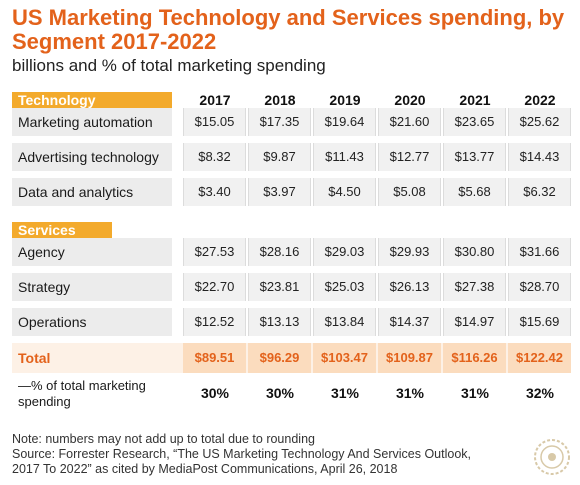 This screenshot has width=580, height=485. What do you see at coordinates (85, 122) in the screenshot?
I see `row-label: Marketing automation` at bounding box center [85, 122].